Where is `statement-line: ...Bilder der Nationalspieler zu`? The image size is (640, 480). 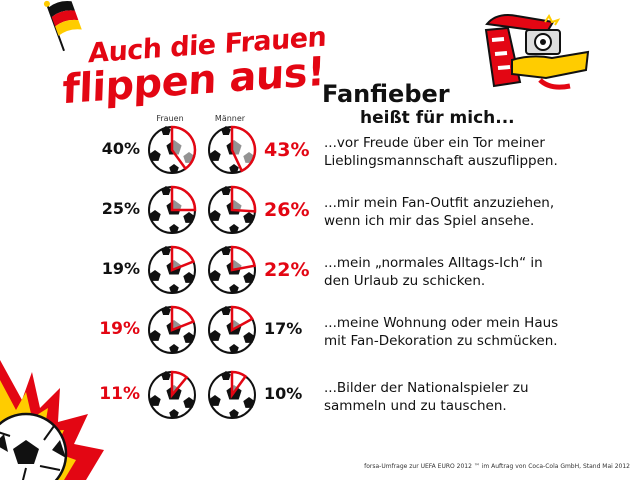 statement-line: ...Bilder der Nationalspieler zu is located at coordinates (426, 388).